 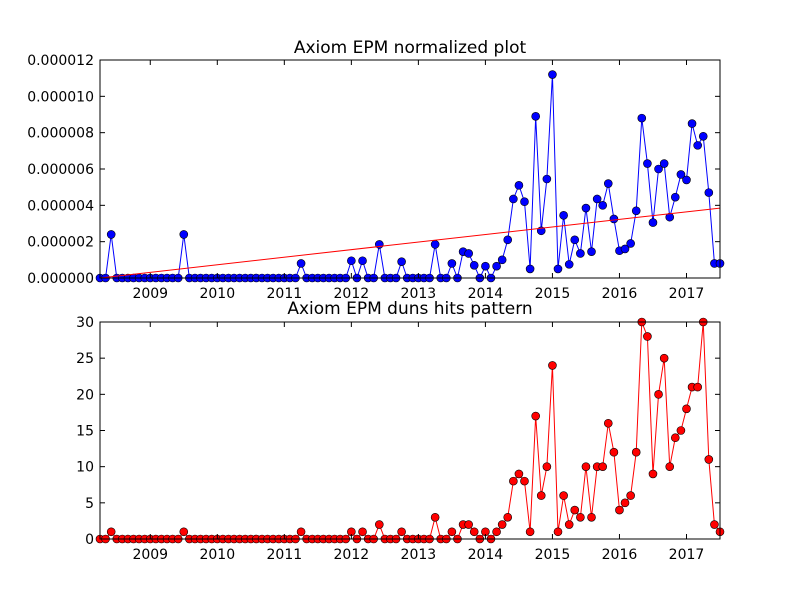 I want to click on y-tick-label: 0.000002, so click(x=60, y=243).